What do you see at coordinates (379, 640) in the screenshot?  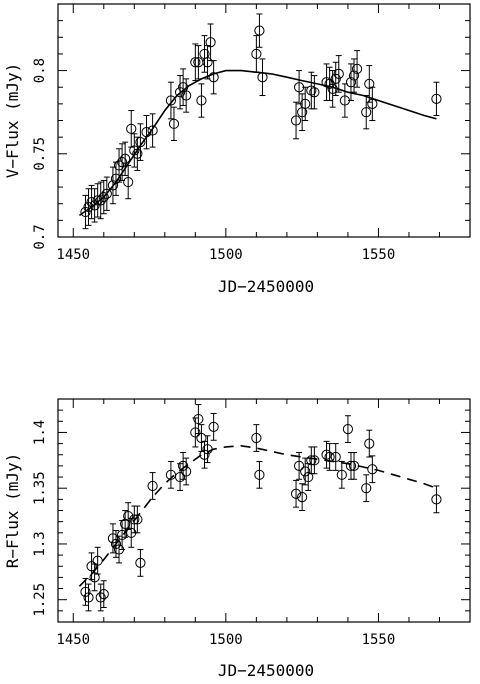 I see `r-flux-x-tick-label: 1550` at bounding box center [379, 640].